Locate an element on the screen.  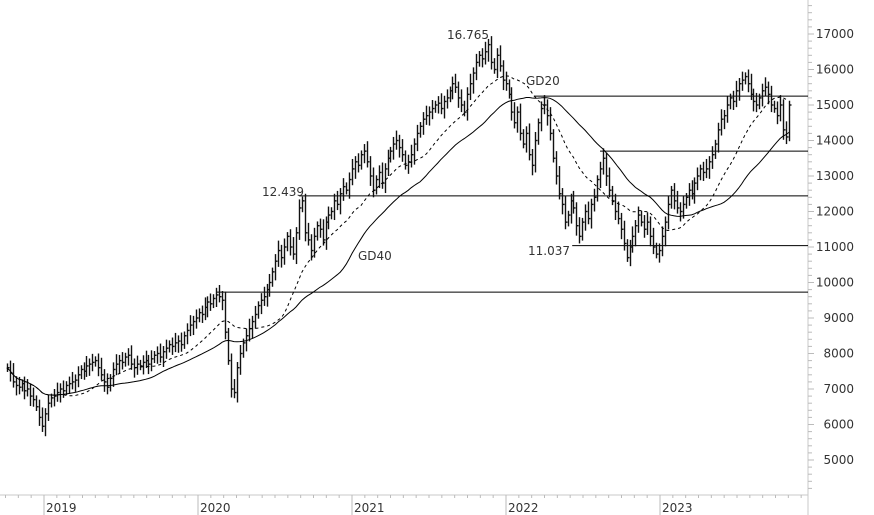
x-tick-label: 2020 is located at coordinates (215, 508).